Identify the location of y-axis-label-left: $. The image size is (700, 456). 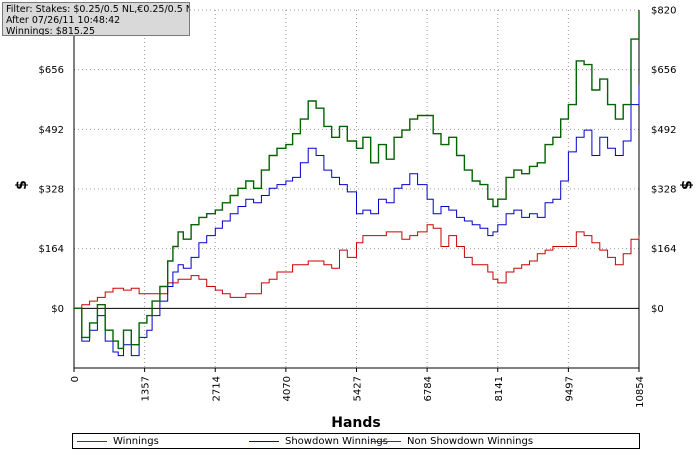
(22, 185).